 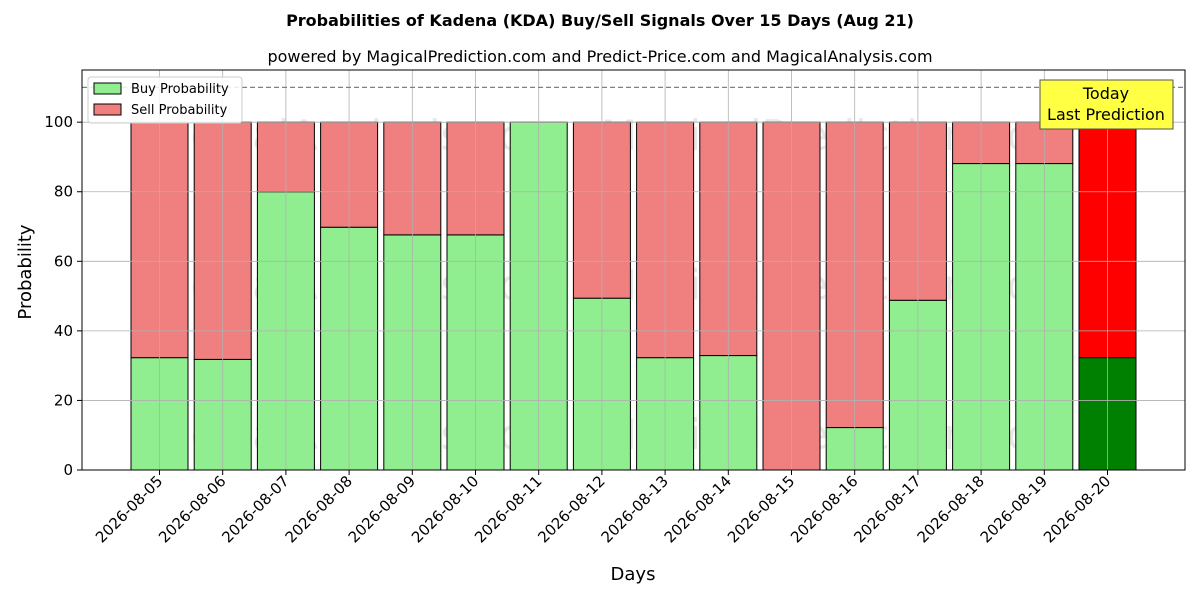 What do you see at coordinates (824, 509) in the screenshot?
I see `x-tick-label: 2026-08-16` at bounding box center [824, 509].